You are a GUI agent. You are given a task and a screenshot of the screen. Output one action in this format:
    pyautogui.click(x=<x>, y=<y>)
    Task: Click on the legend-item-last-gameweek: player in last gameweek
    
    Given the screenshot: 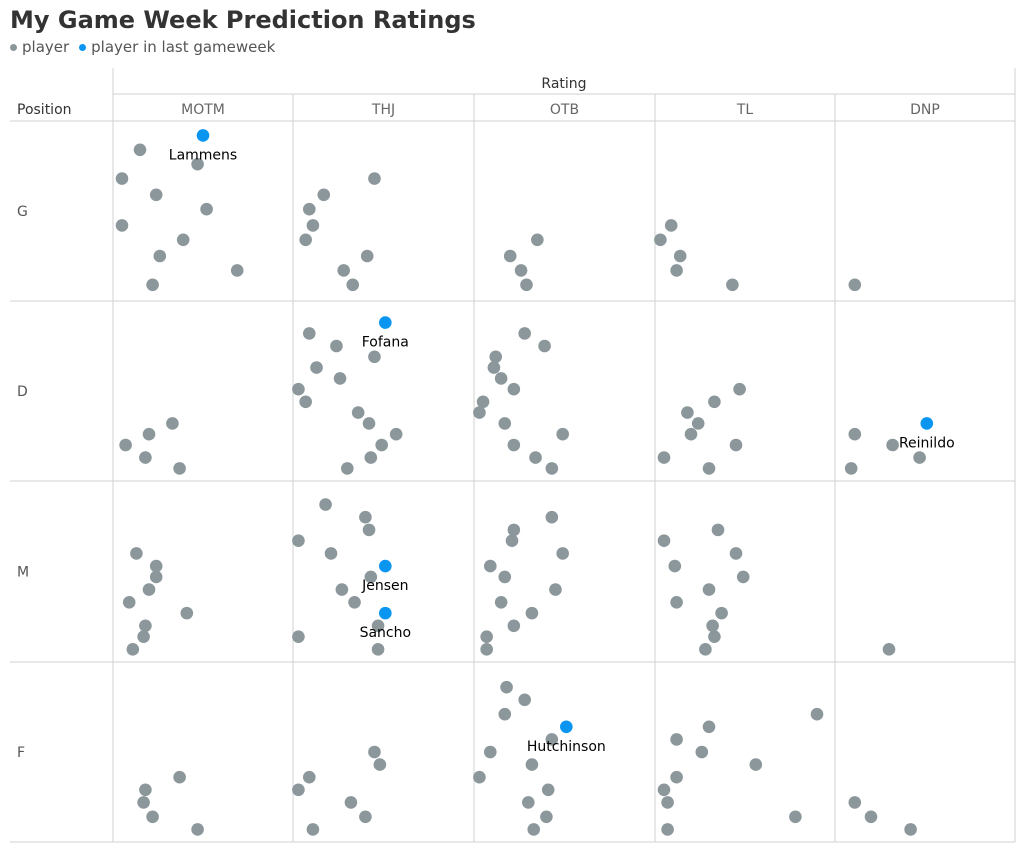 What is the action you would take?
    pyautogui.click(x=177, y=47)
    